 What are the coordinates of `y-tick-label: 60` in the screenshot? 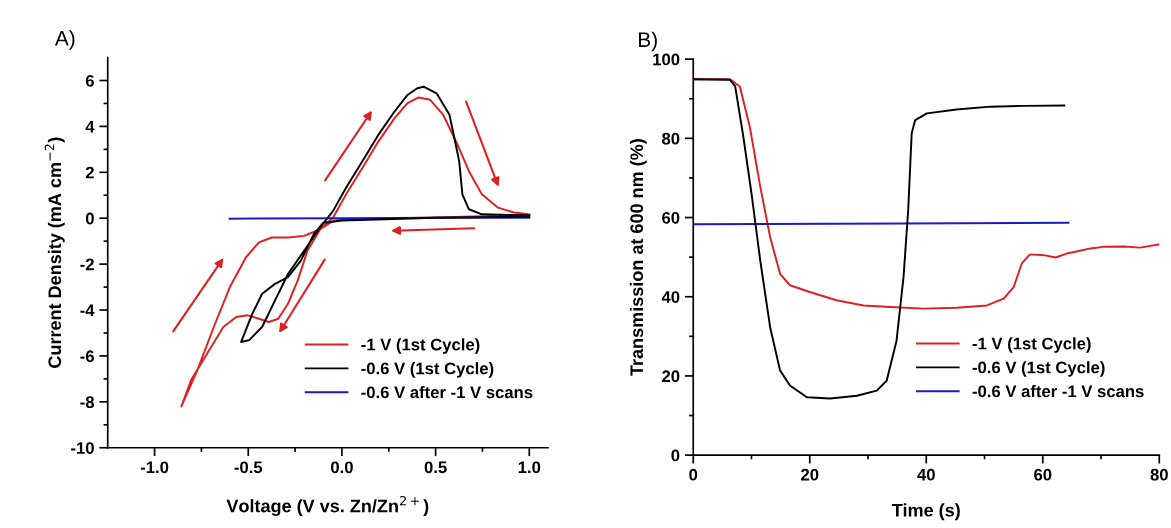 It's located at (671, 217).